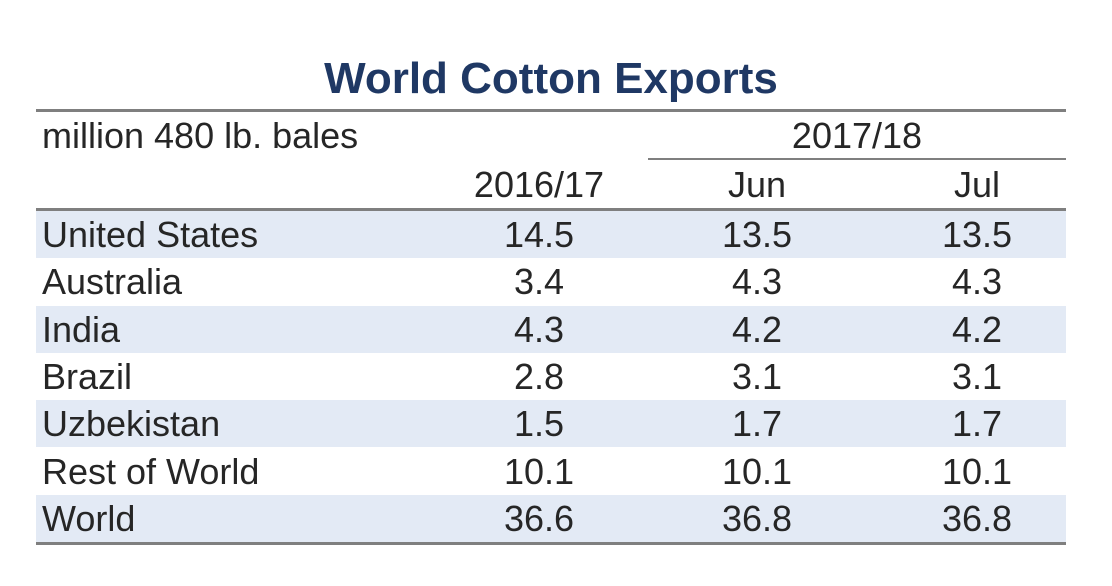  What do you see at coordinates (757, 518) in the screenshot?
I see `cell-jun: 36.8` at bounding box center [757, 518].